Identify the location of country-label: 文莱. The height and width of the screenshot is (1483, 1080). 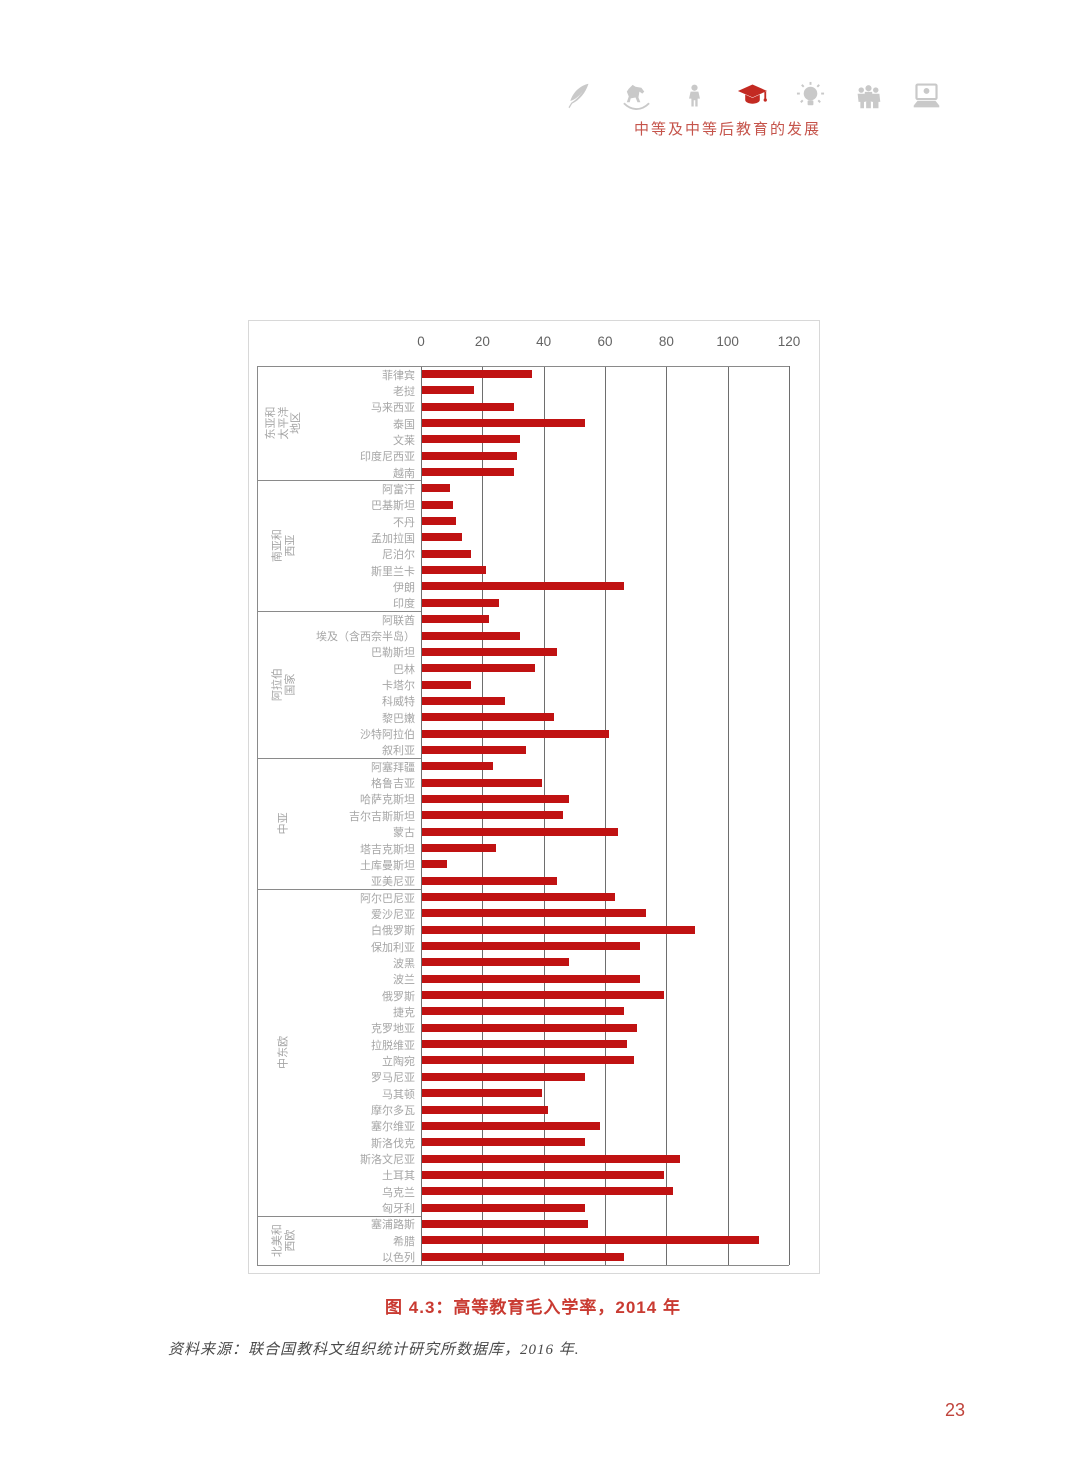
(404, 440).